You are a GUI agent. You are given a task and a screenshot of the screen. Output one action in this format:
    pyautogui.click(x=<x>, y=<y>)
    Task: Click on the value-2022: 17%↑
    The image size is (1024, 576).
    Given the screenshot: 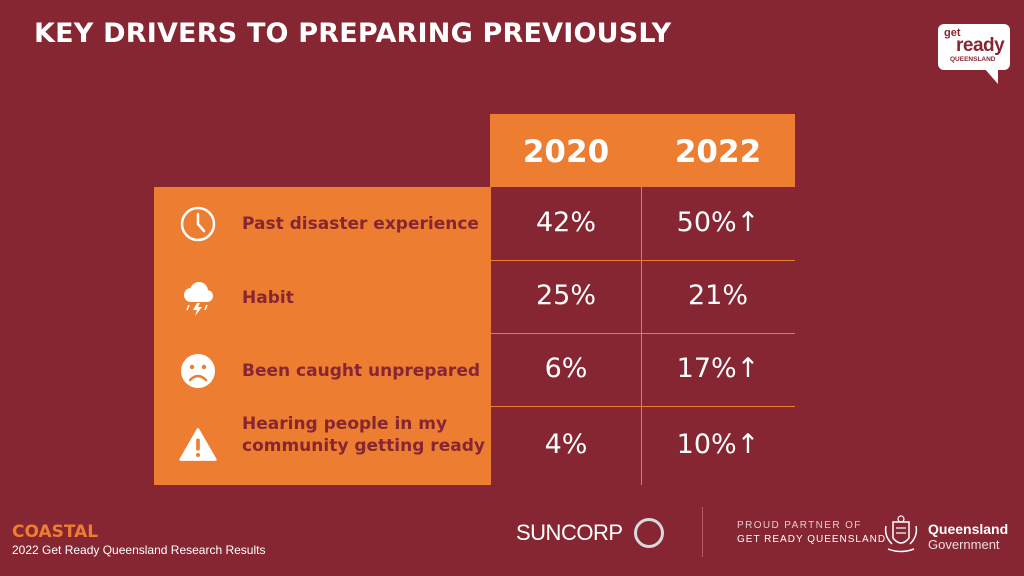 What is the action you would take?
    pyautogui.click(x=718, y=368)
    